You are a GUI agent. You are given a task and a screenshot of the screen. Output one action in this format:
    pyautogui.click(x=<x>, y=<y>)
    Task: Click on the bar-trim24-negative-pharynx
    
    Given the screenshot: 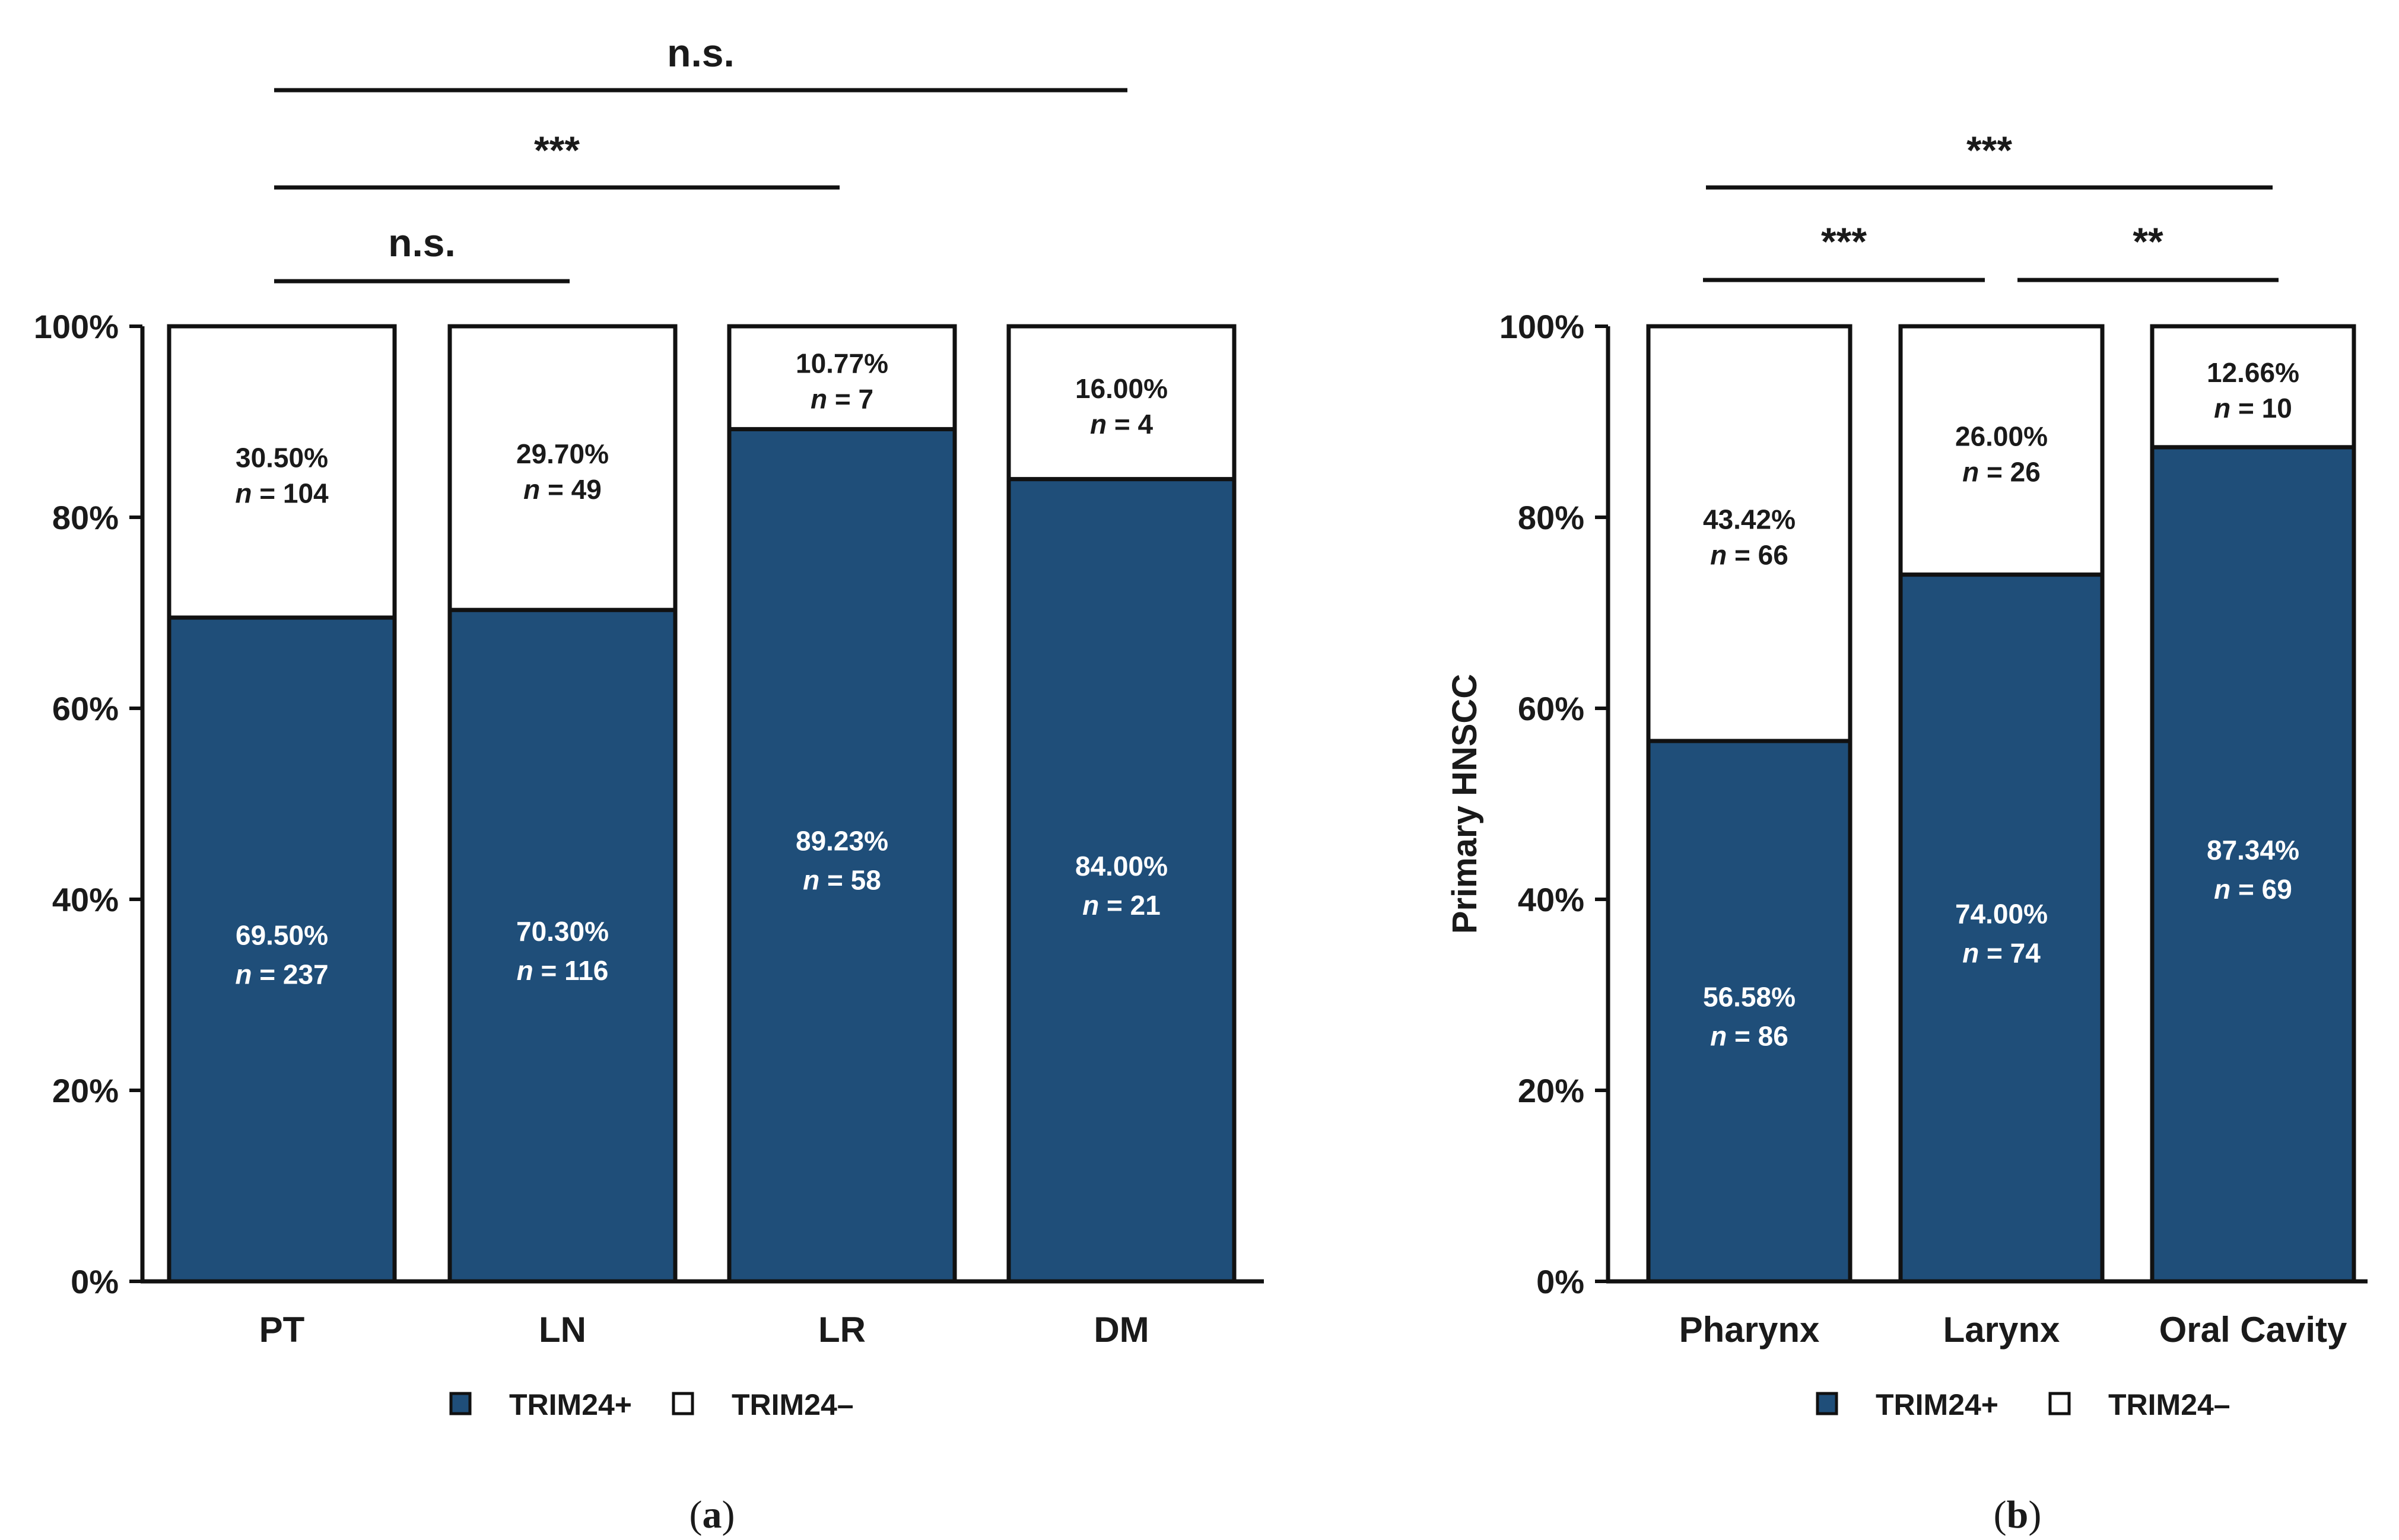 What is the action you would take?
    pyautogui.click(x=1749, y=533)
    